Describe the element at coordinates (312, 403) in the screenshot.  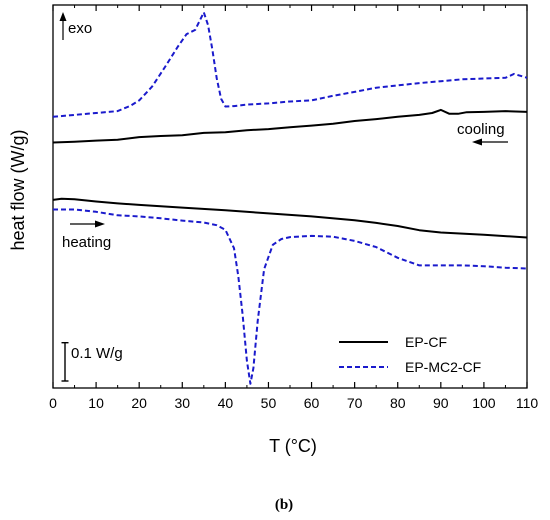
I see `x-tick-label: 60` at that location.